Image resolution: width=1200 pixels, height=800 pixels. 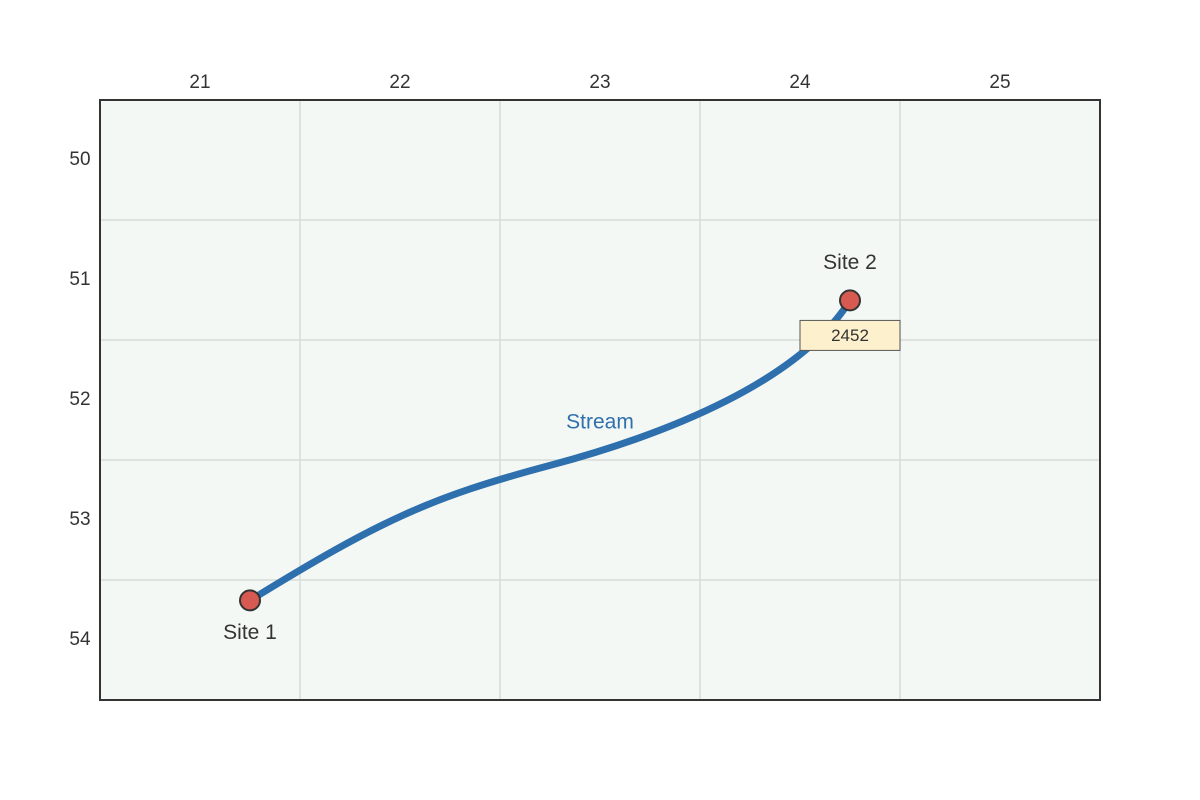 What do you see at coordinates (199, 82) in the screenshot?
I see `column-label: 21` at bounding box center [199, 82].